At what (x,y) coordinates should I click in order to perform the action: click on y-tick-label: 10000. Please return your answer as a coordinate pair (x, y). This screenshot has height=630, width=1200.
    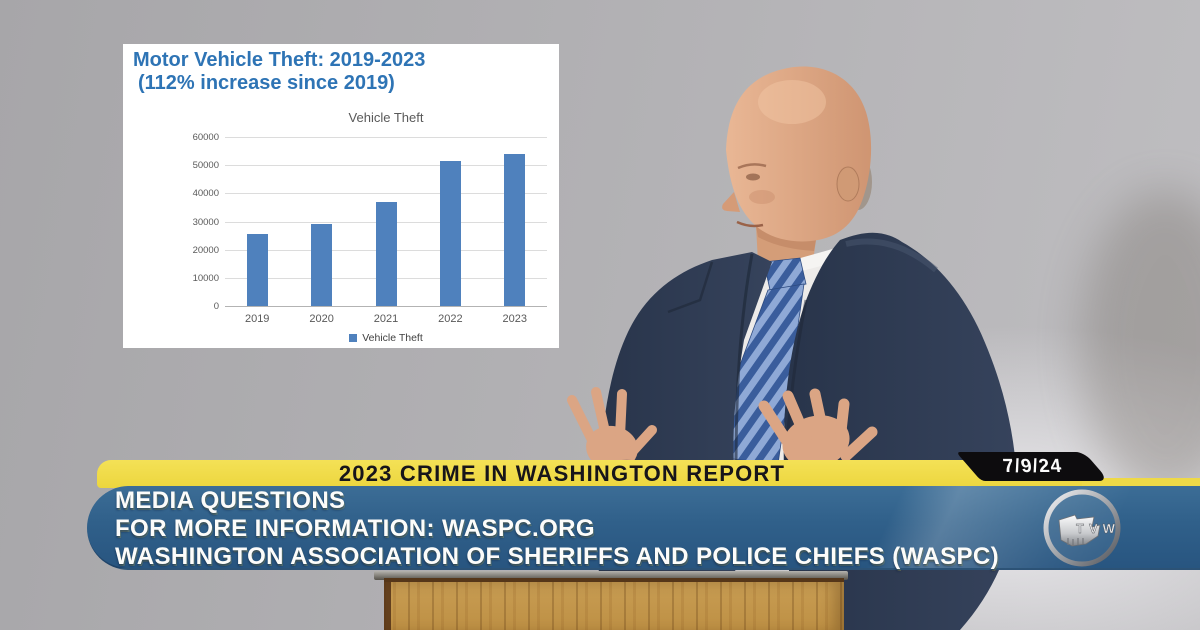
    Looking at the image, I should click on (205, 278).